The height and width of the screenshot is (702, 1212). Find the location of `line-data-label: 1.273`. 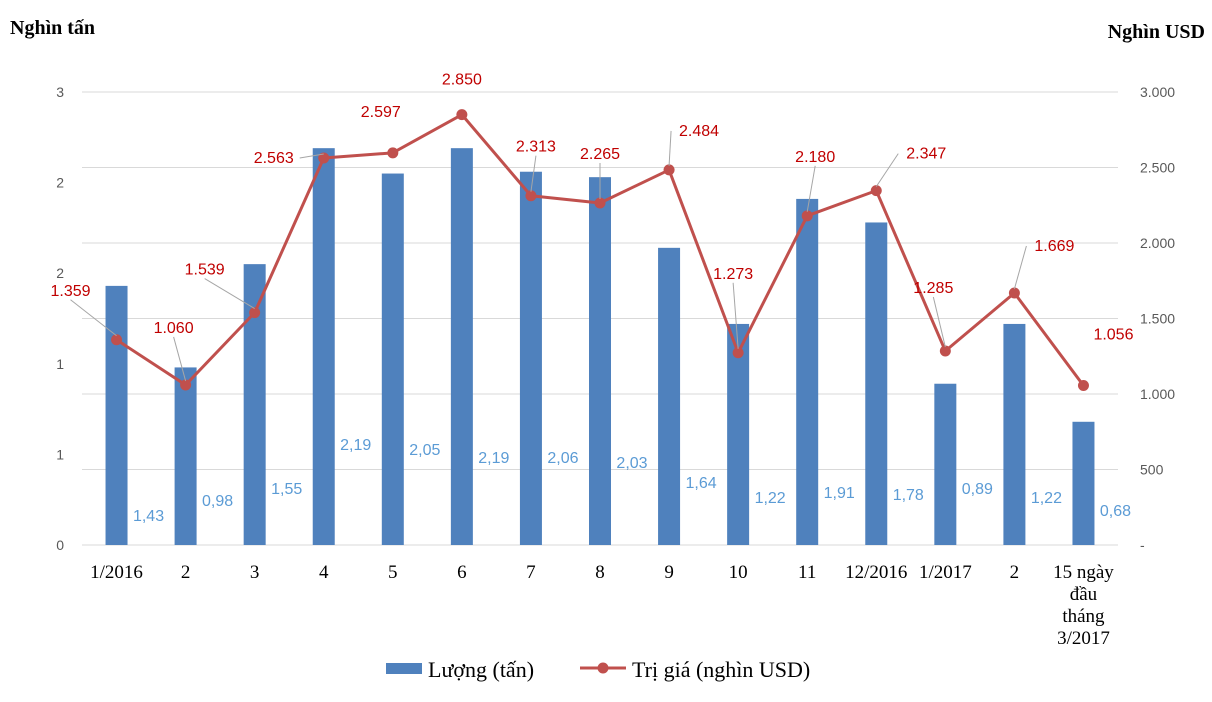

line-data-label: 1.273 is located at coordinates (733, 274).